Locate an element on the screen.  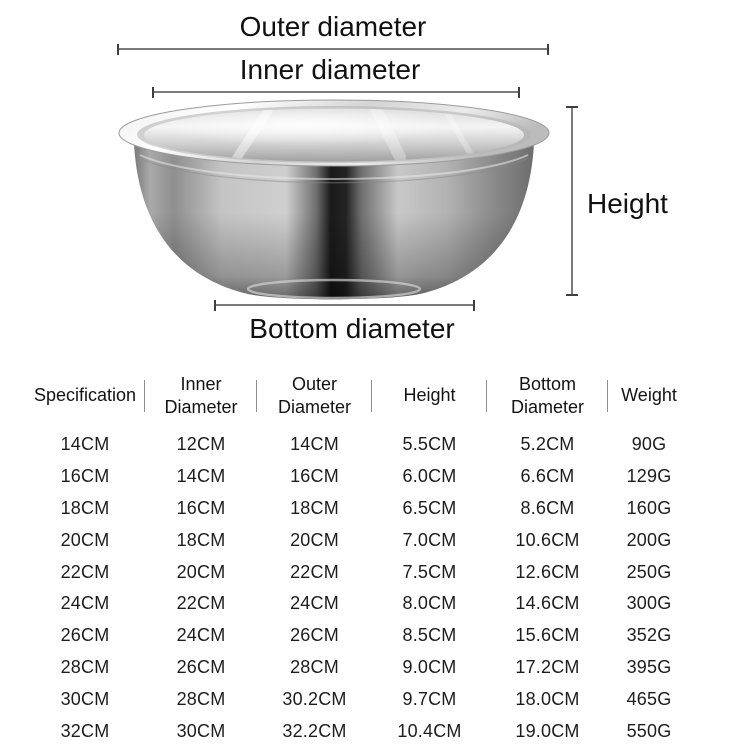
cell-bottom-diameter: 18.0CM is located at coordinates (547, 698).